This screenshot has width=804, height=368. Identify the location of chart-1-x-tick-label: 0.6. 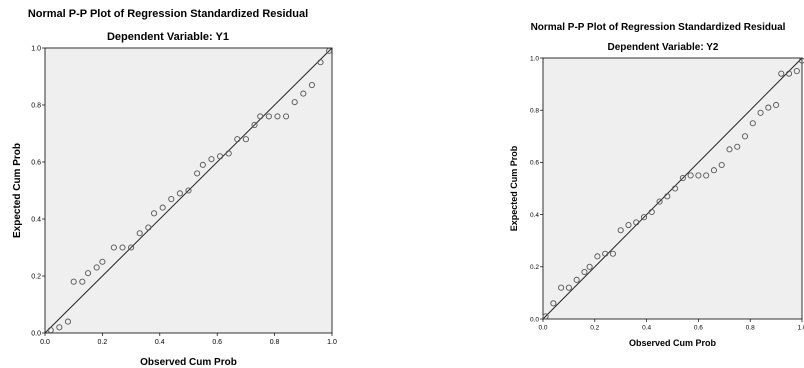
(217, 342).